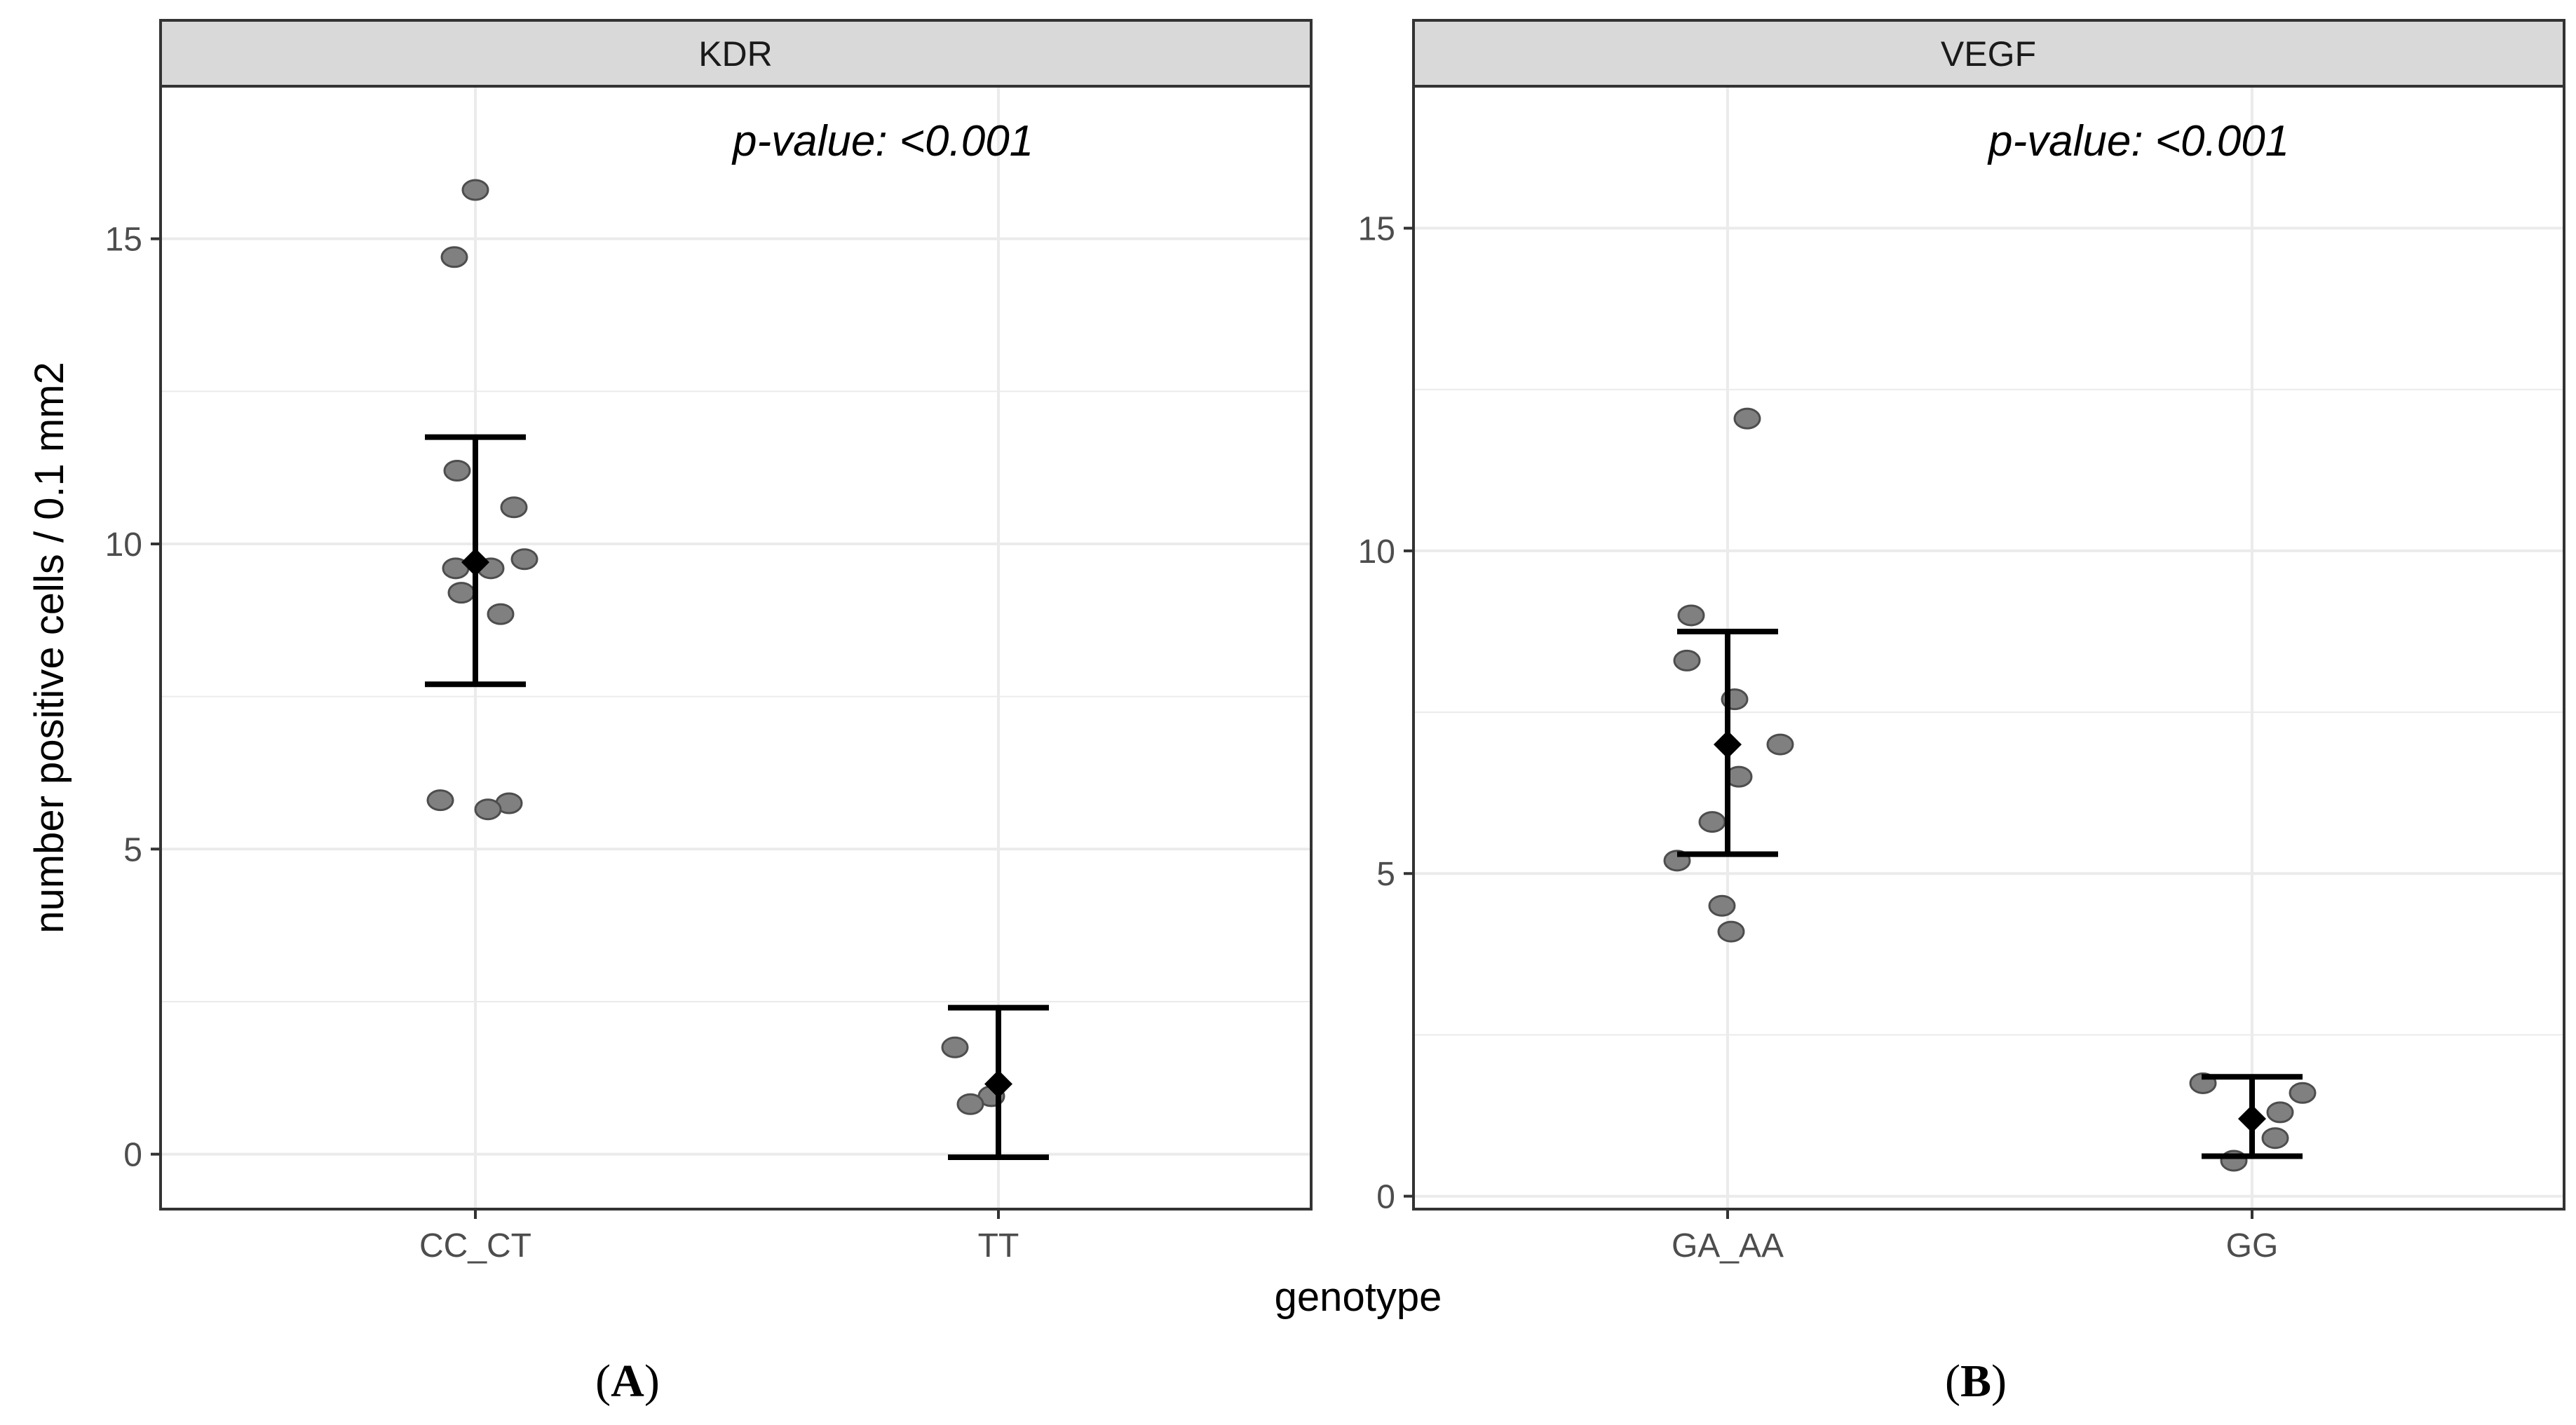 The height and width of the screenshot is (1425, 2576). I want to click on panel-label-a: (A), so click(627, 1381).